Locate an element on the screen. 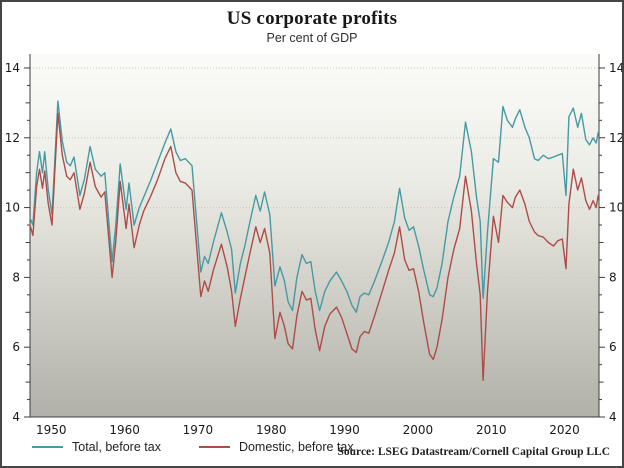 The image size is (624, 468). x-axis-label-1950: 1950 is located at coordinates (51, 430).